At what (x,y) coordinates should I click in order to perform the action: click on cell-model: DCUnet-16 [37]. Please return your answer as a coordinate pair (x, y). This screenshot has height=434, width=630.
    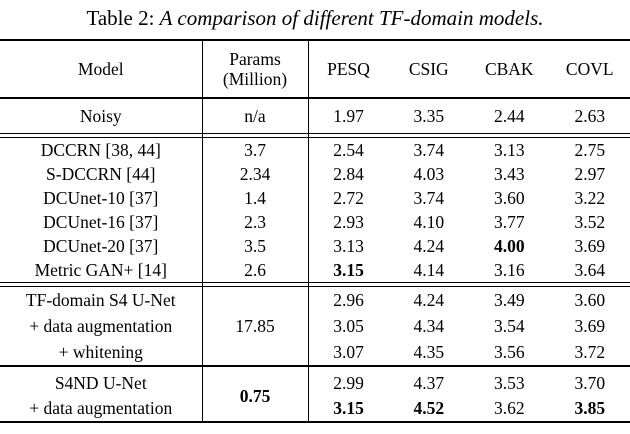
    Looking at the image, I should click on (101, 221).